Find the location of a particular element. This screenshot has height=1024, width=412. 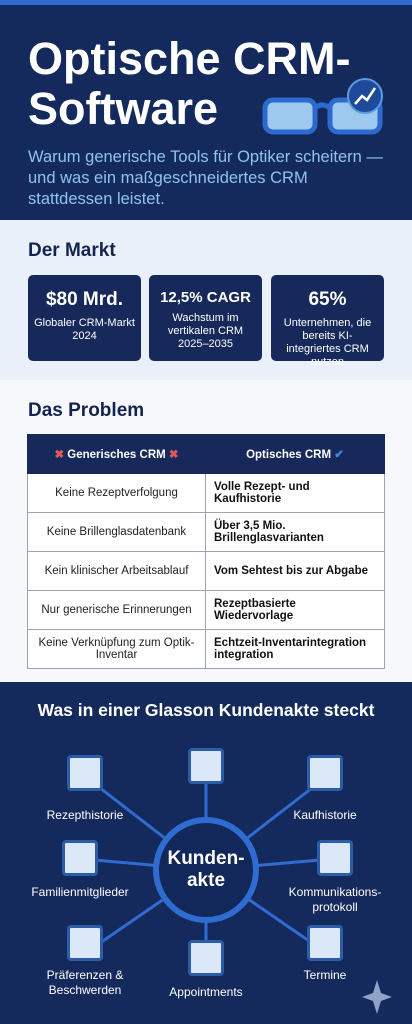

table-cell: Volle Rezept- und Kaufhistorie is located at coordinates (295, 493).